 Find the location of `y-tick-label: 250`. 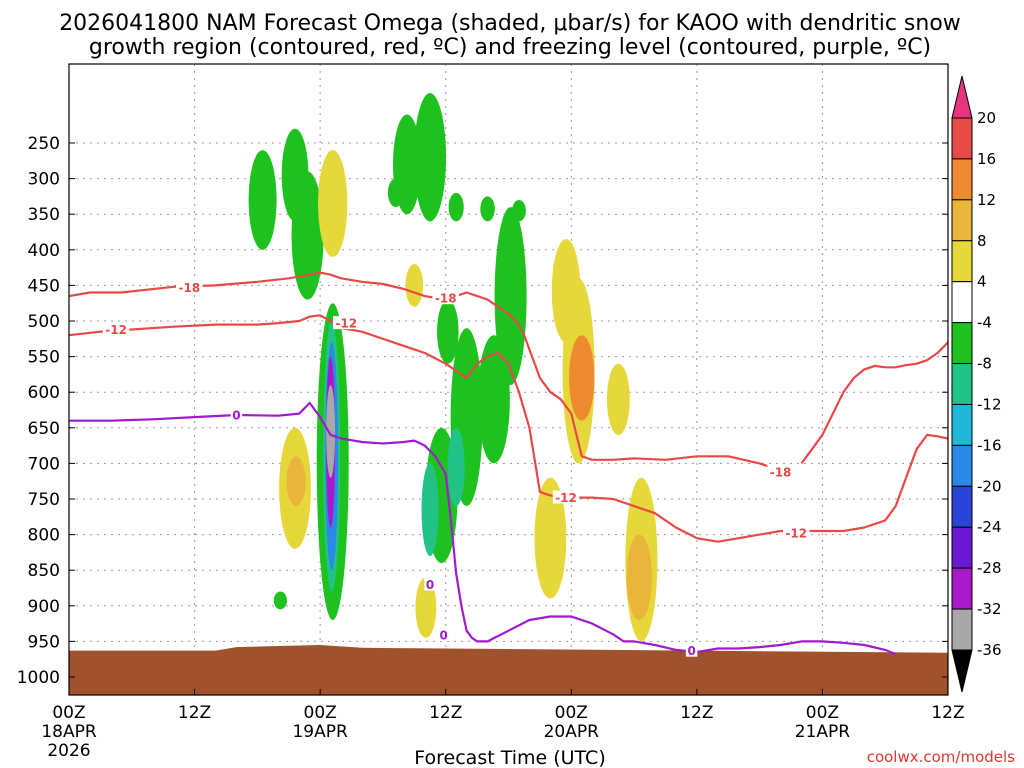

y-tick-label: 250 is located at coordinates (44, 144).